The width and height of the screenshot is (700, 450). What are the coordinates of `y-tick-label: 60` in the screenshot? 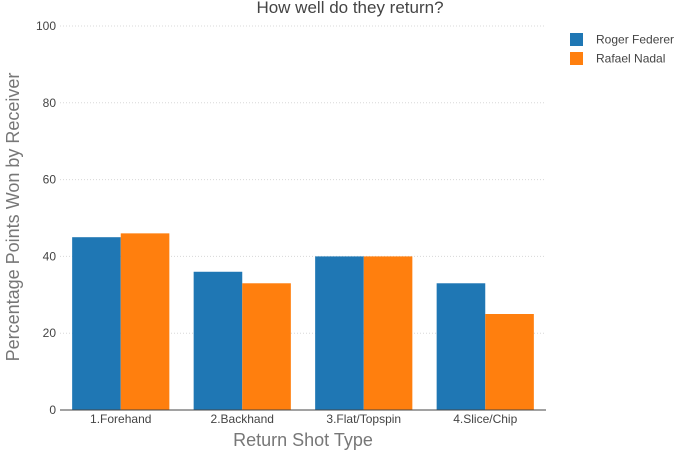 It's located at (50, 180).